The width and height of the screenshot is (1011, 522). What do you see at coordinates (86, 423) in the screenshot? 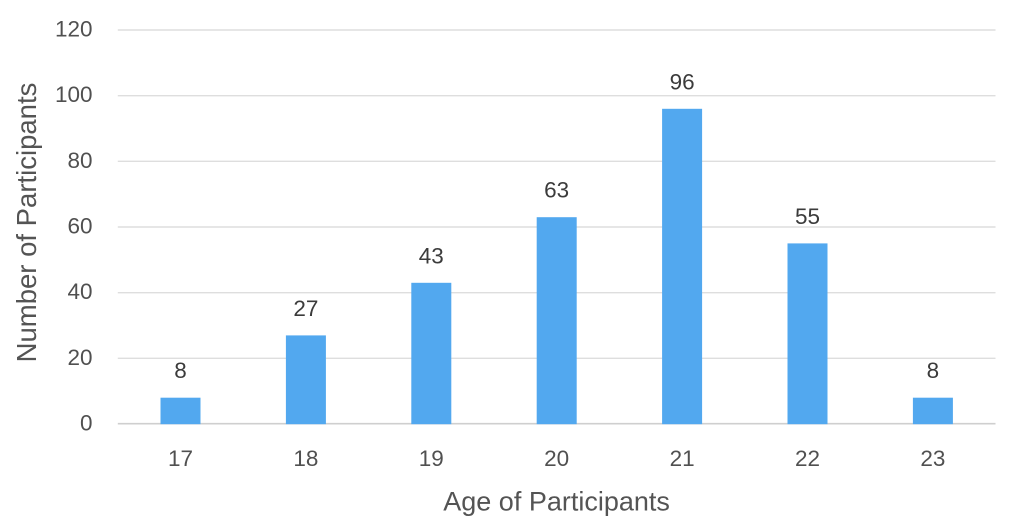
I see `svg-text: 0` at bounding box center [86, 423].